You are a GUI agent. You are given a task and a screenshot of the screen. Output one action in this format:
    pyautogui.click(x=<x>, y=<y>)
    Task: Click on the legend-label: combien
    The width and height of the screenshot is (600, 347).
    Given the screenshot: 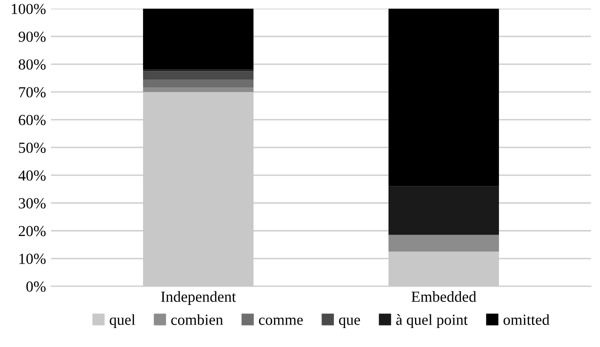 What is the action you would take?
    pyautogui.click(x=197, y=319)
    